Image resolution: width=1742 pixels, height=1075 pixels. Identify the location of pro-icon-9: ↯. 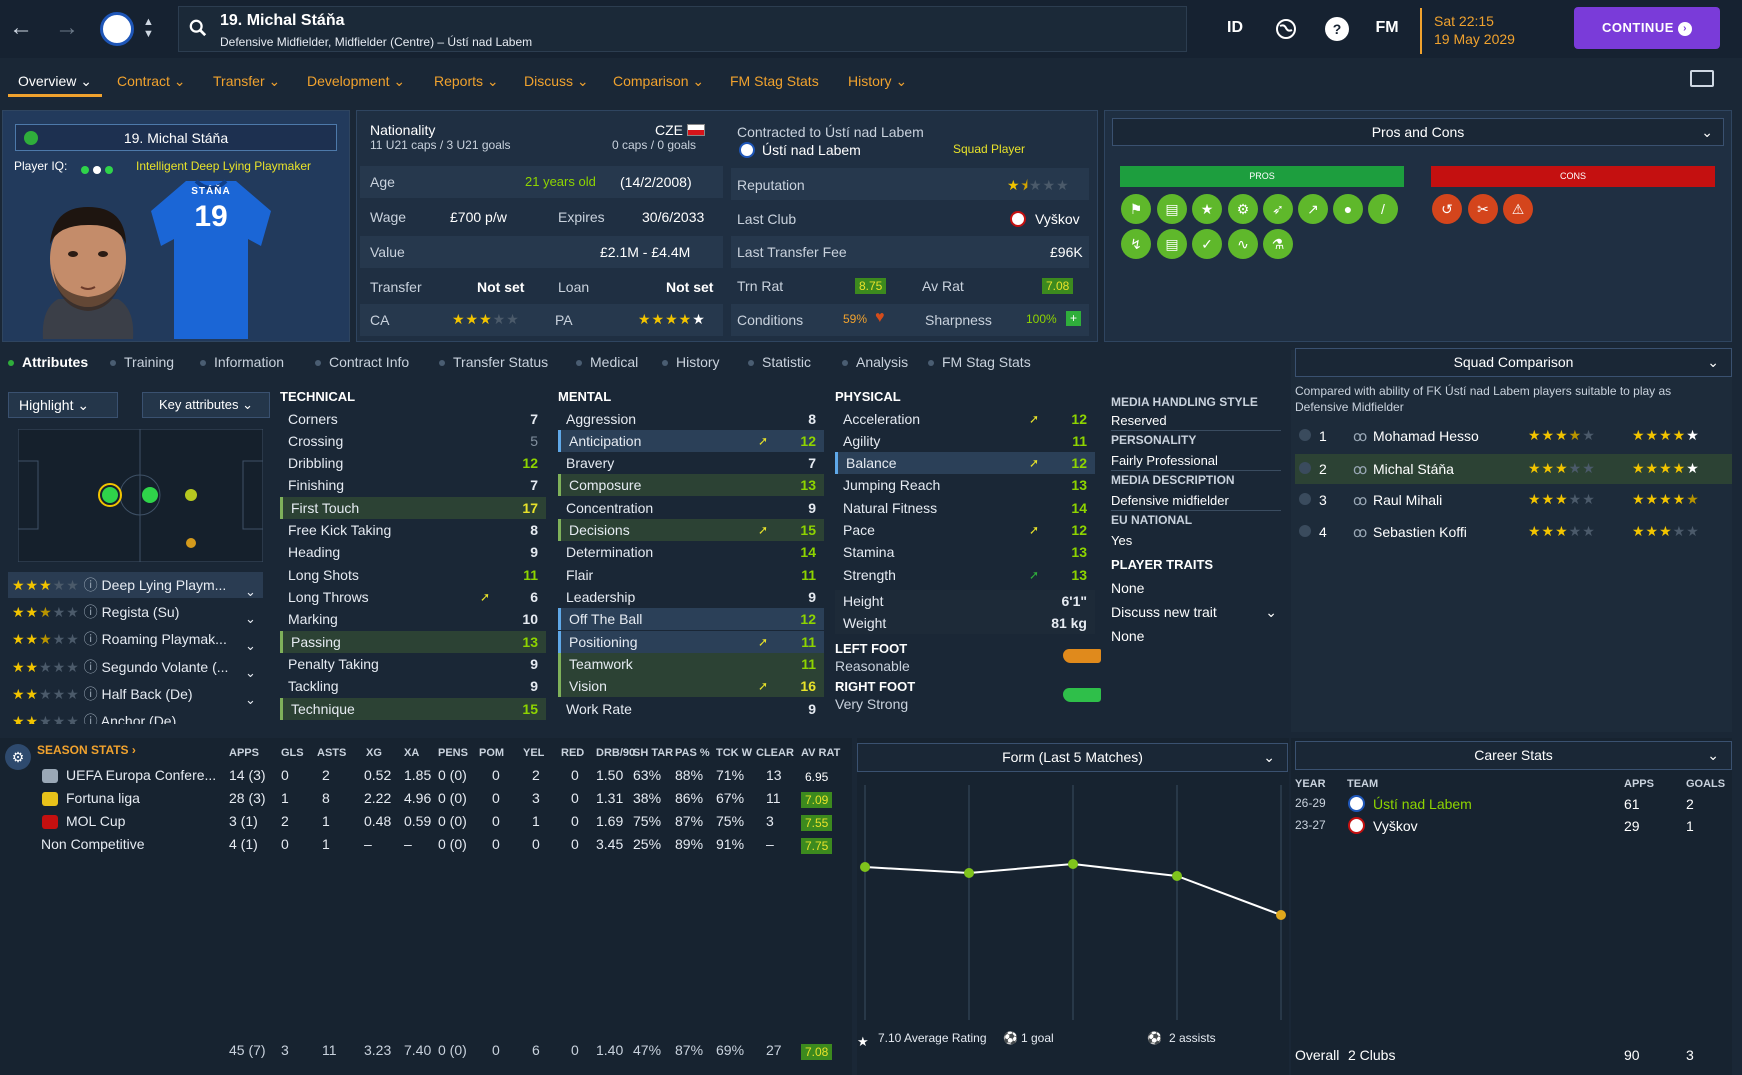
(1136, 244).